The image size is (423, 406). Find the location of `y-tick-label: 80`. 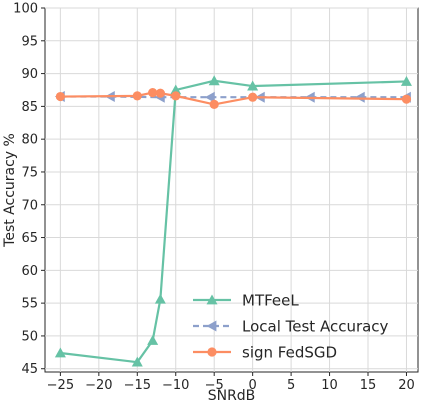

y-tick-label: 80 is located at coordinates (29, 140).